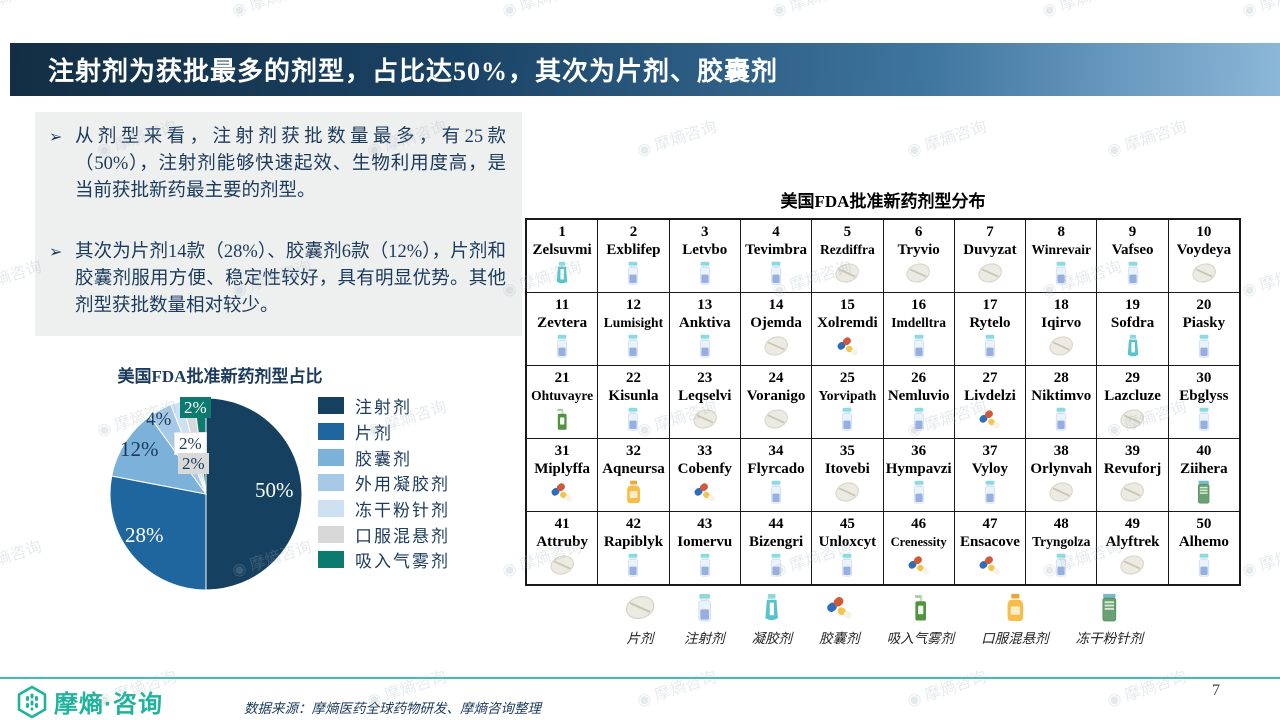 The image size is (1280, 720). Describe the element at coordinates (705, 524) in the screenshot. I see `drug-number: 43` at that location.